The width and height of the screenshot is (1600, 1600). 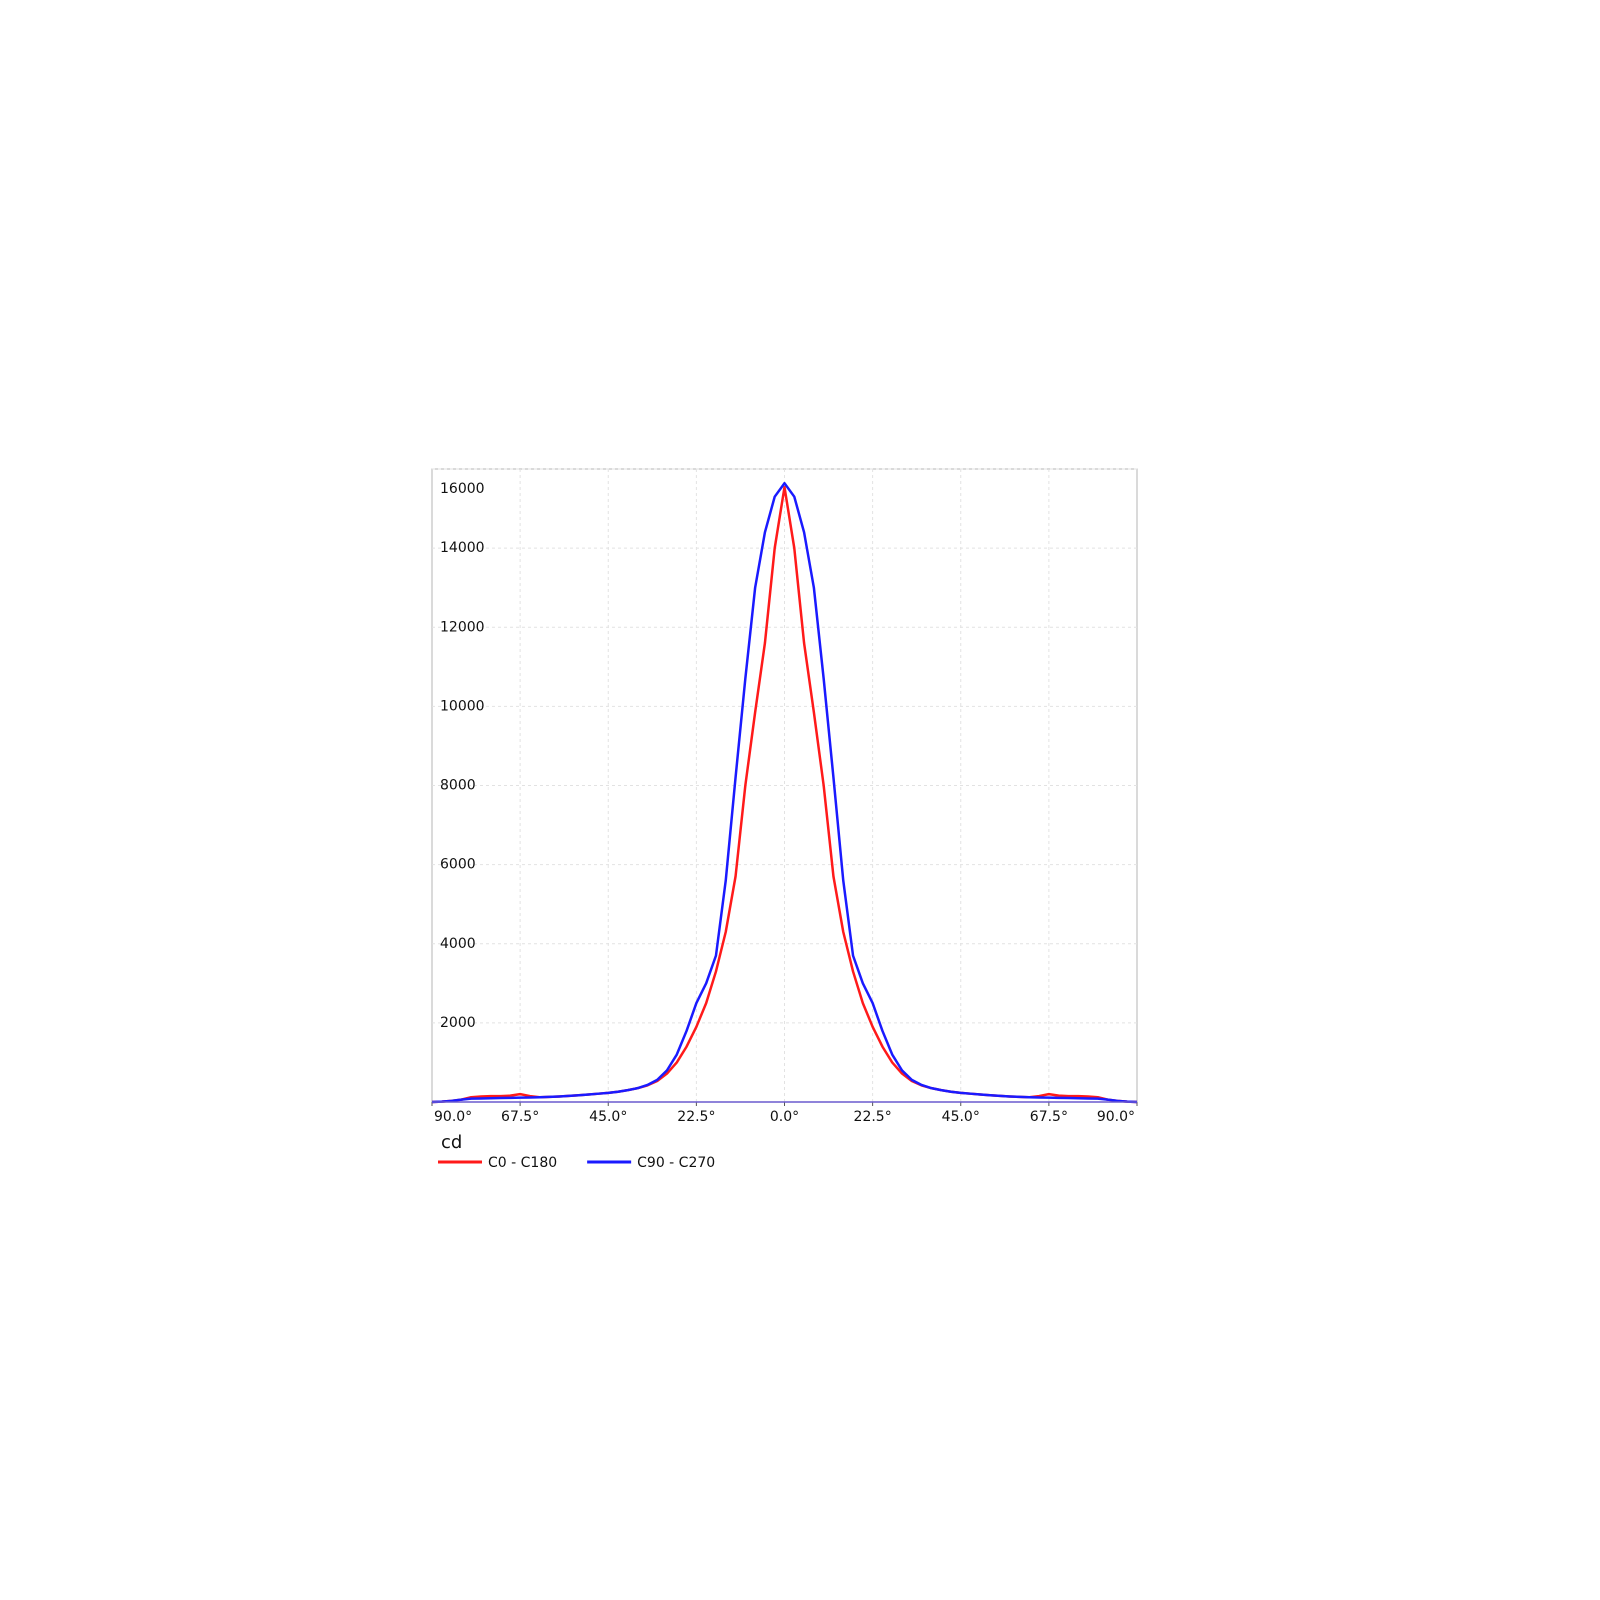 I want to click on y-tick-label: 4000, so click(x=458, y=944).